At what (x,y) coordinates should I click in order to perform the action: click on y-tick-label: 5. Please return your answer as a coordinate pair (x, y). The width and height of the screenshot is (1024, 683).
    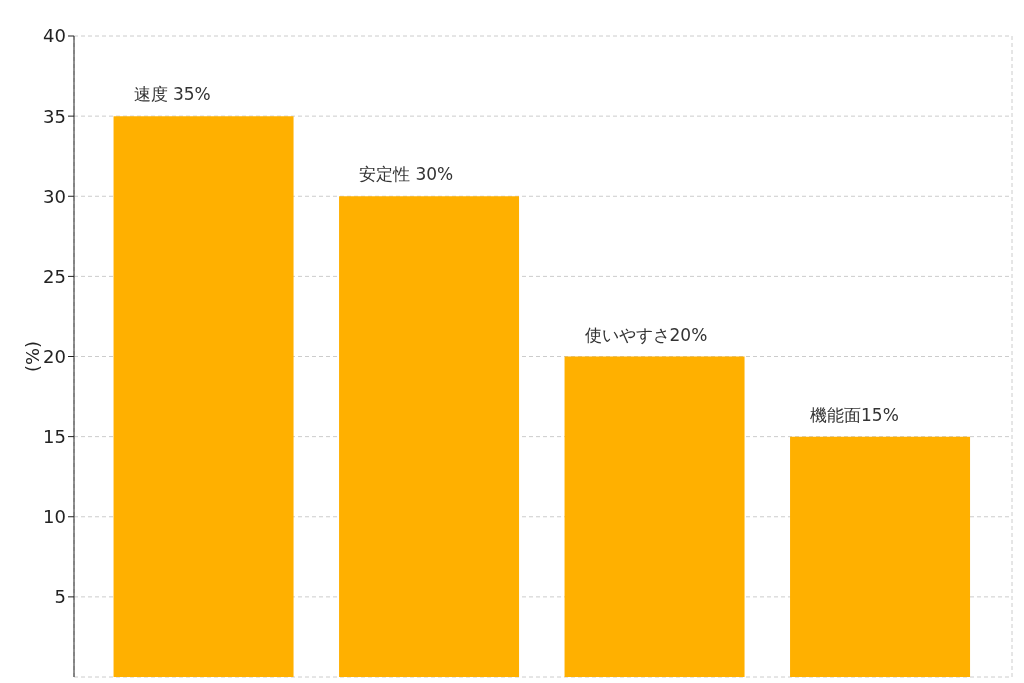
    Looking at the image, I should click on (60, 597).